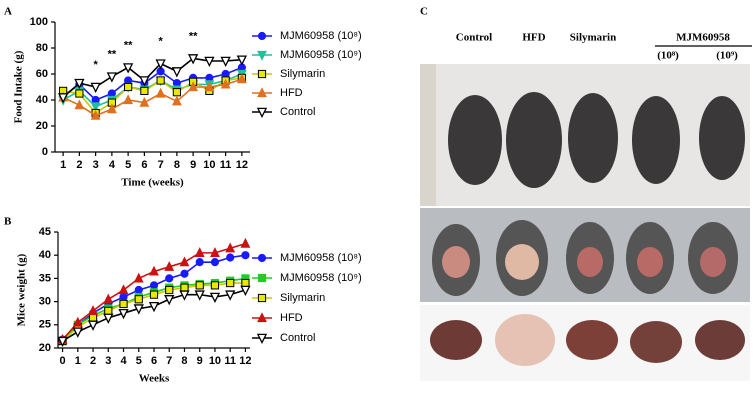  I want to click on x-tick-label: 5, so click(128, 165).